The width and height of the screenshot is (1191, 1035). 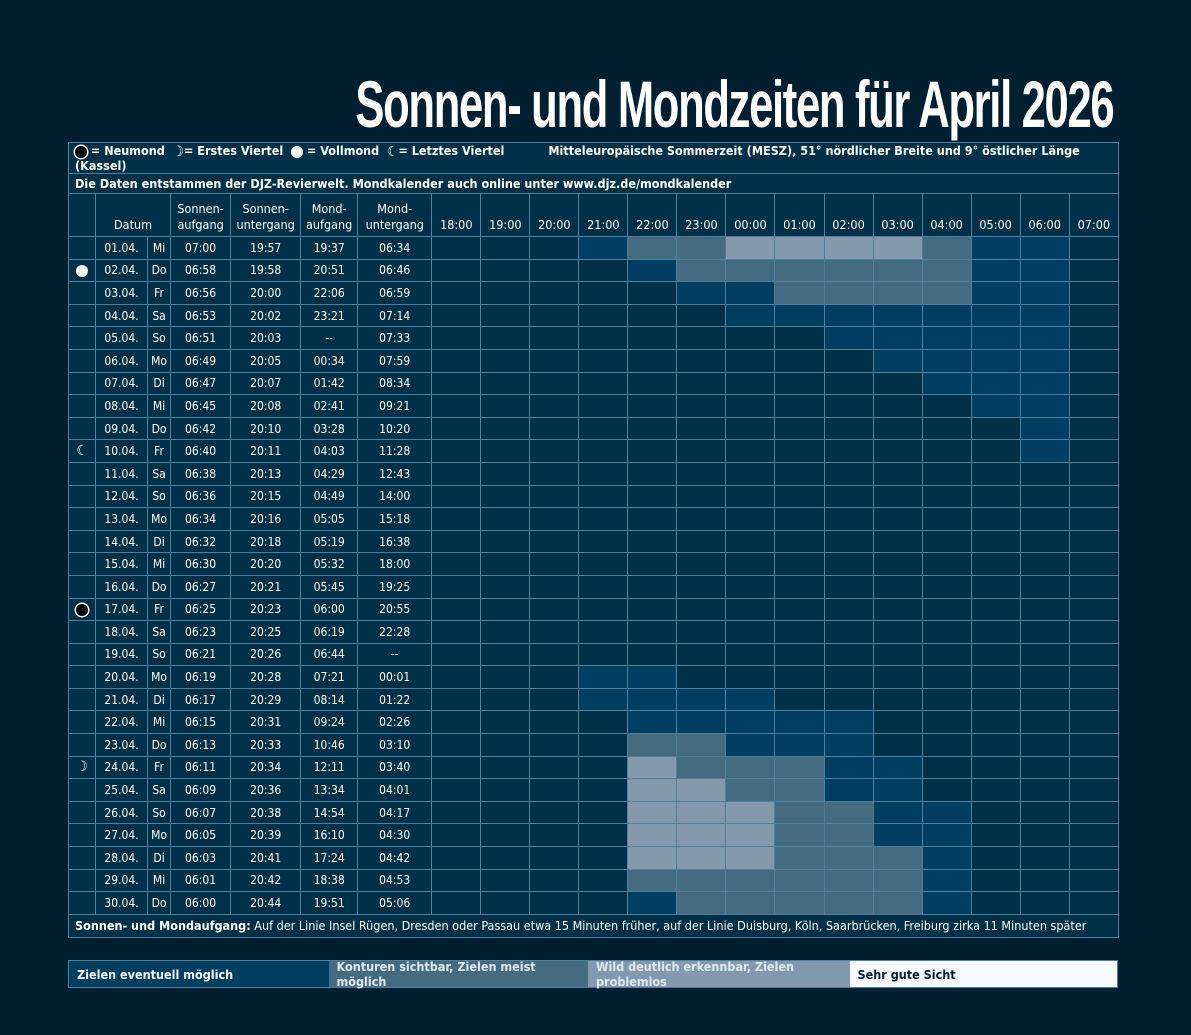 I want to click on weekday-cell: Fr, so click(x=159, y=767).